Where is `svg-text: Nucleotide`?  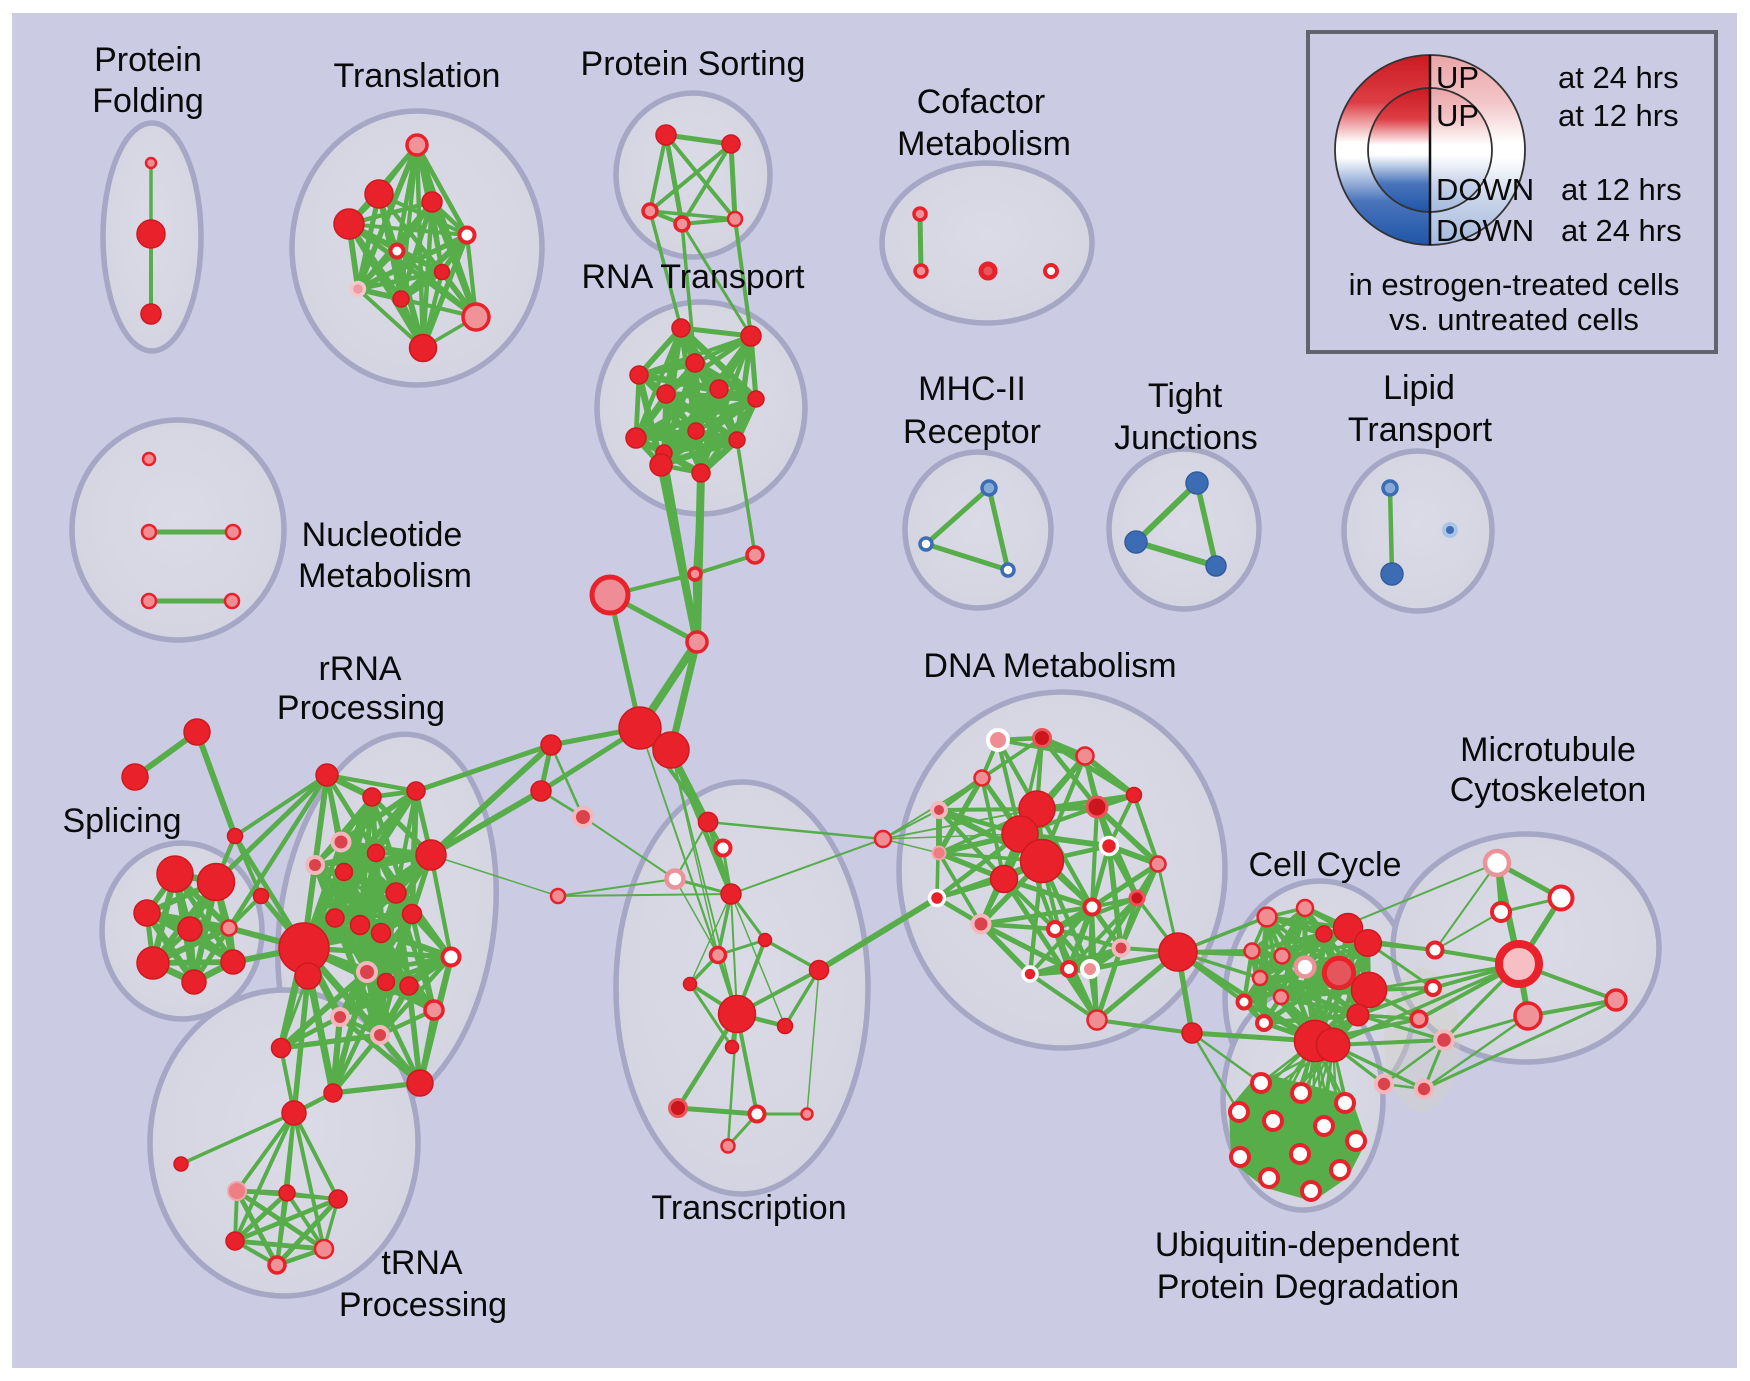 svg-text: Nucleotide is located at coordinates (382, 535).